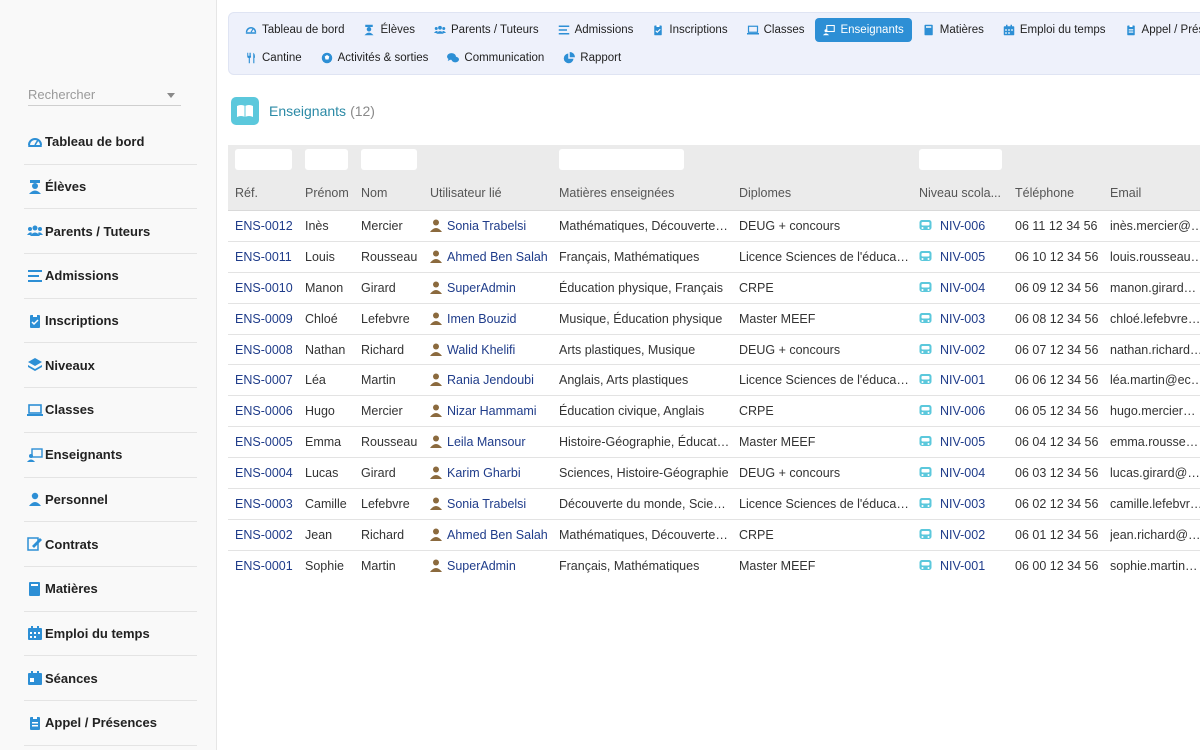 The height and width of the screenshot is (750, 1200). I want to click on linked-user-link: Walid Khelifi, so click(481, 349).